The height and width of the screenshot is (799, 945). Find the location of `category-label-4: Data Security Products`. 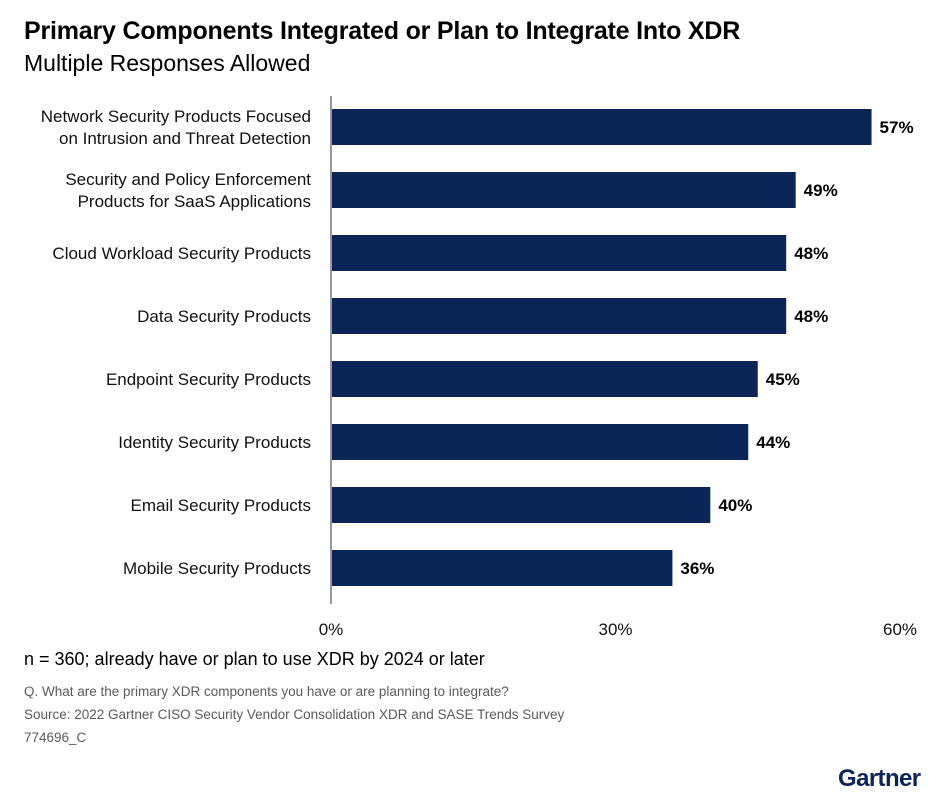

category-label-4: Data Security Products is located at coordinates (224, 316).